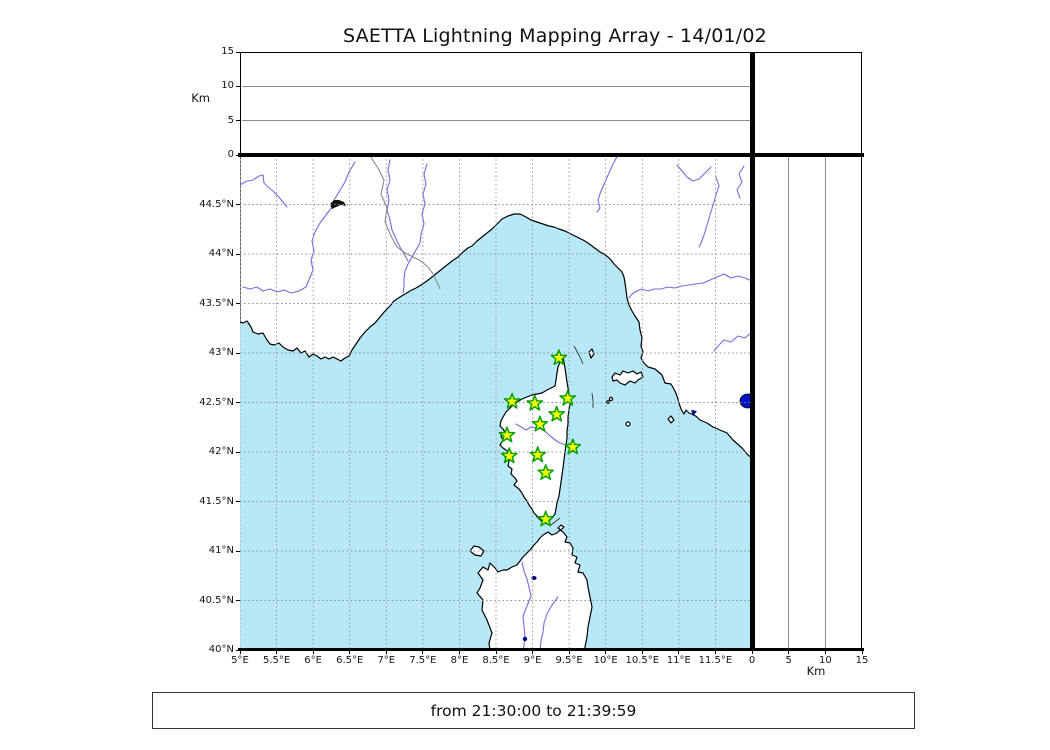  What do you see at coordinates (227, 51) in the screenshot?
I see `alt-tick-label: 15` at bounding box center [227, 51].